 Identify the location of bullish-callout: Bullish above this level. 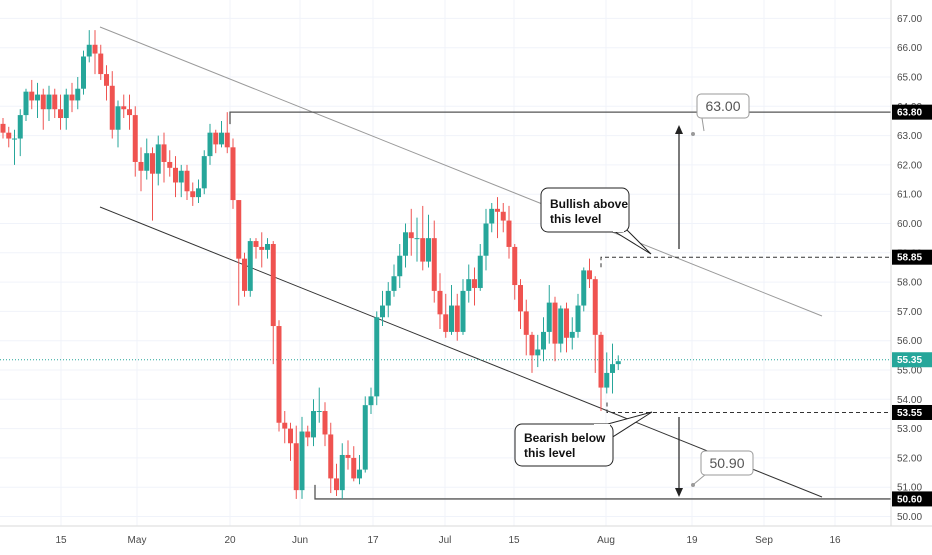
(596, 221).